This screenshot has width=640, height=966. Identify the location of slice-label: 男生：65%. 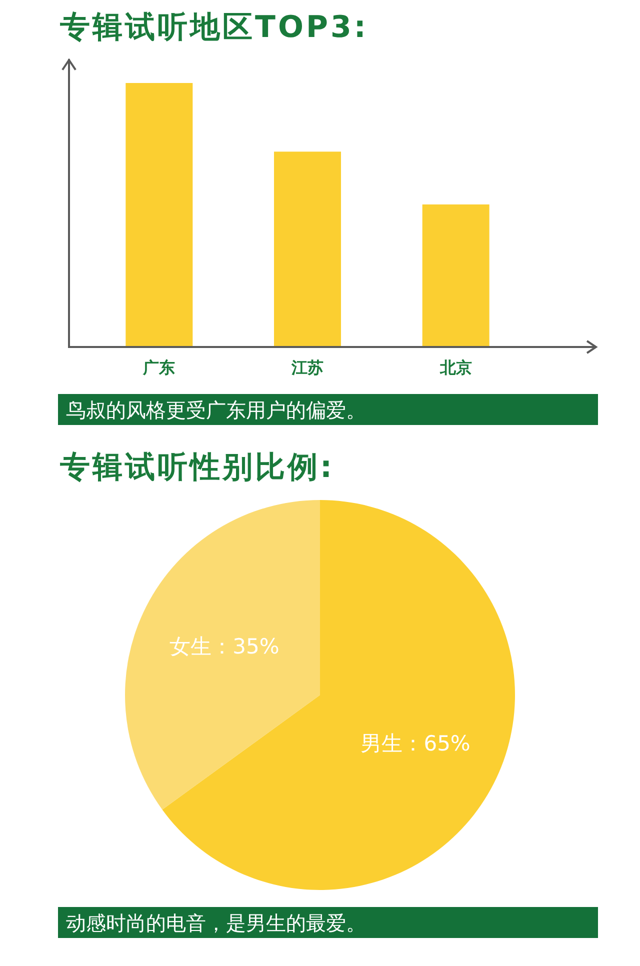
(415, 744).